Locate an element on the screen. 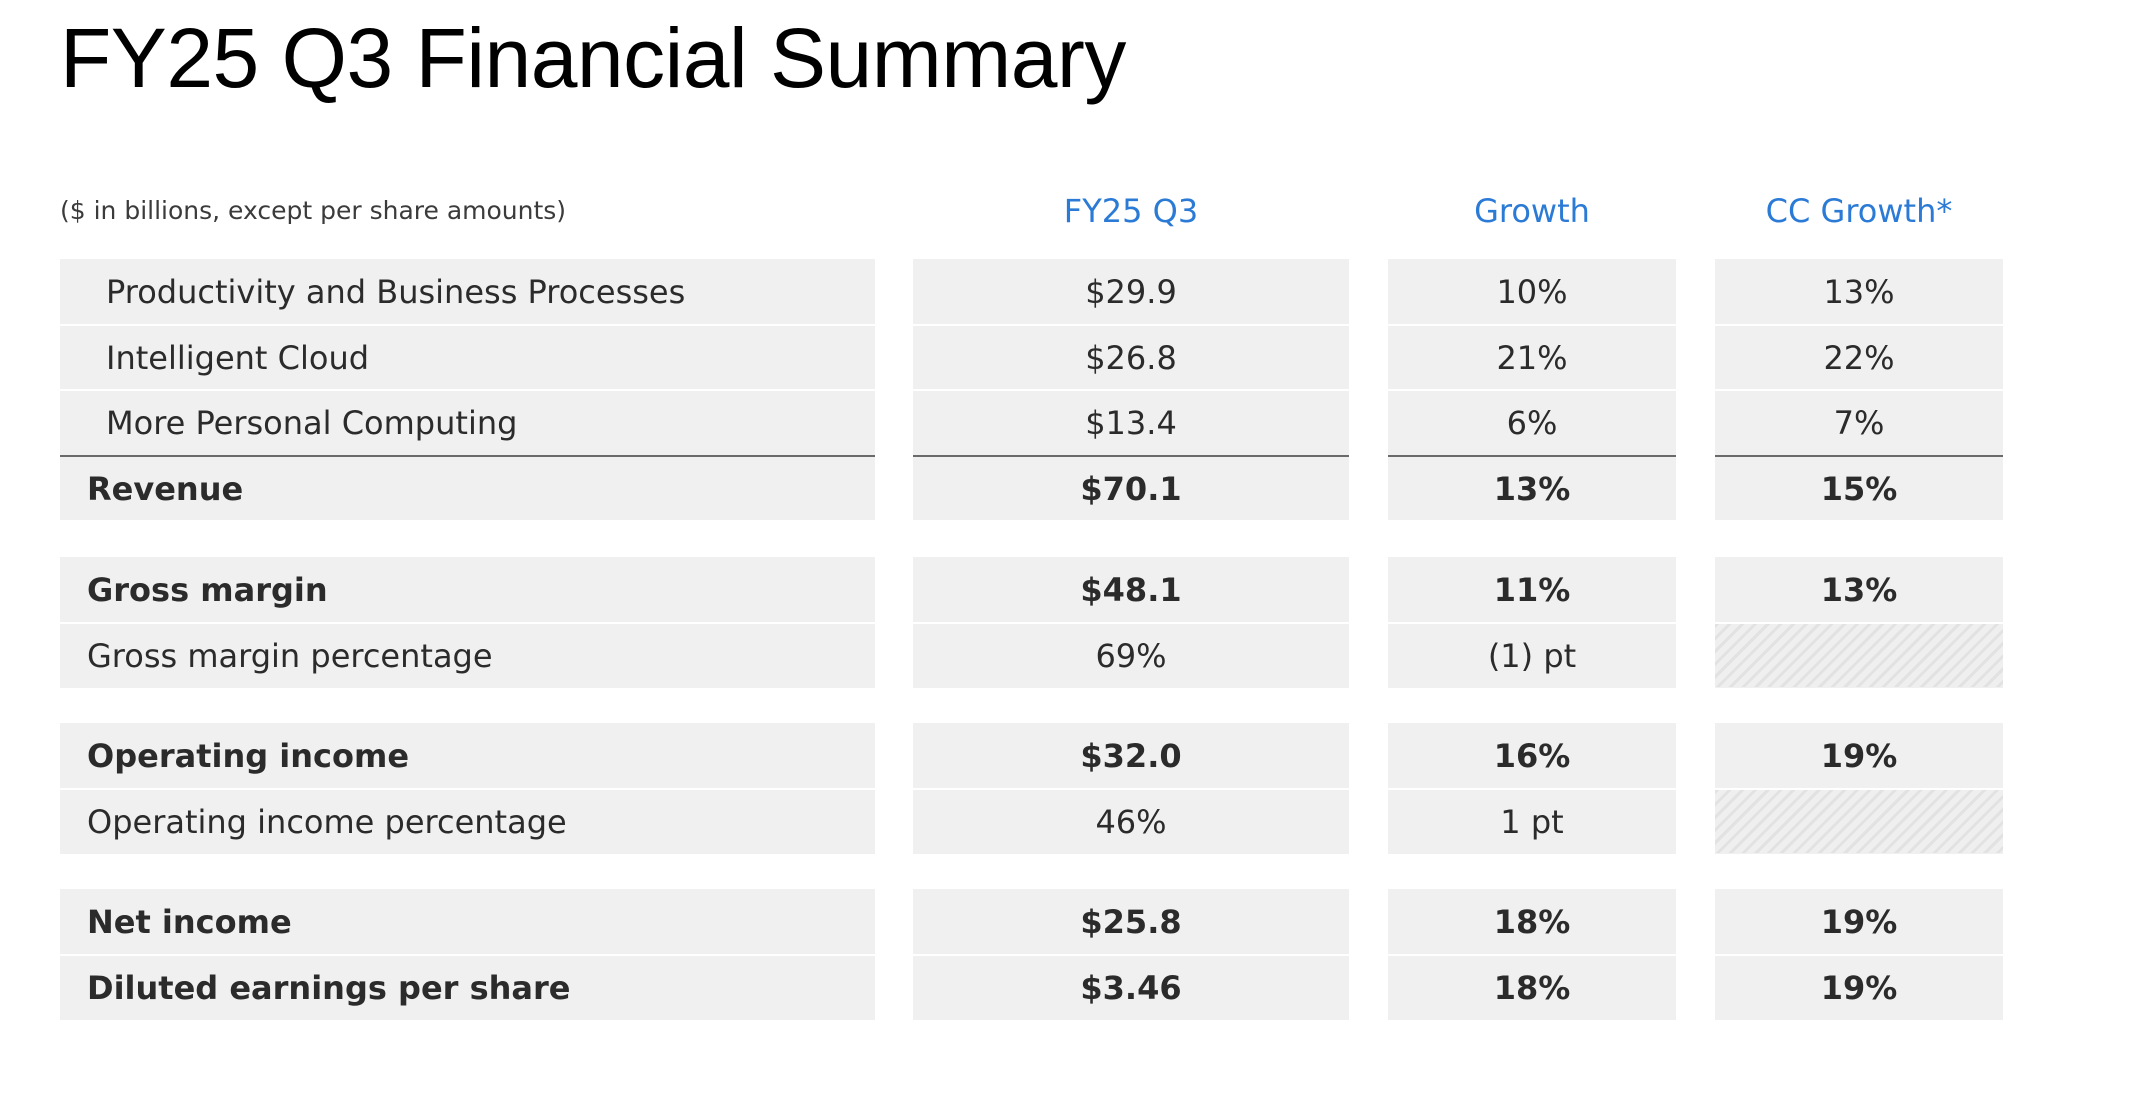 This screenshot has width=2150, height=1094. column-header-growth: Growth is located at coordinates (1532, 211).